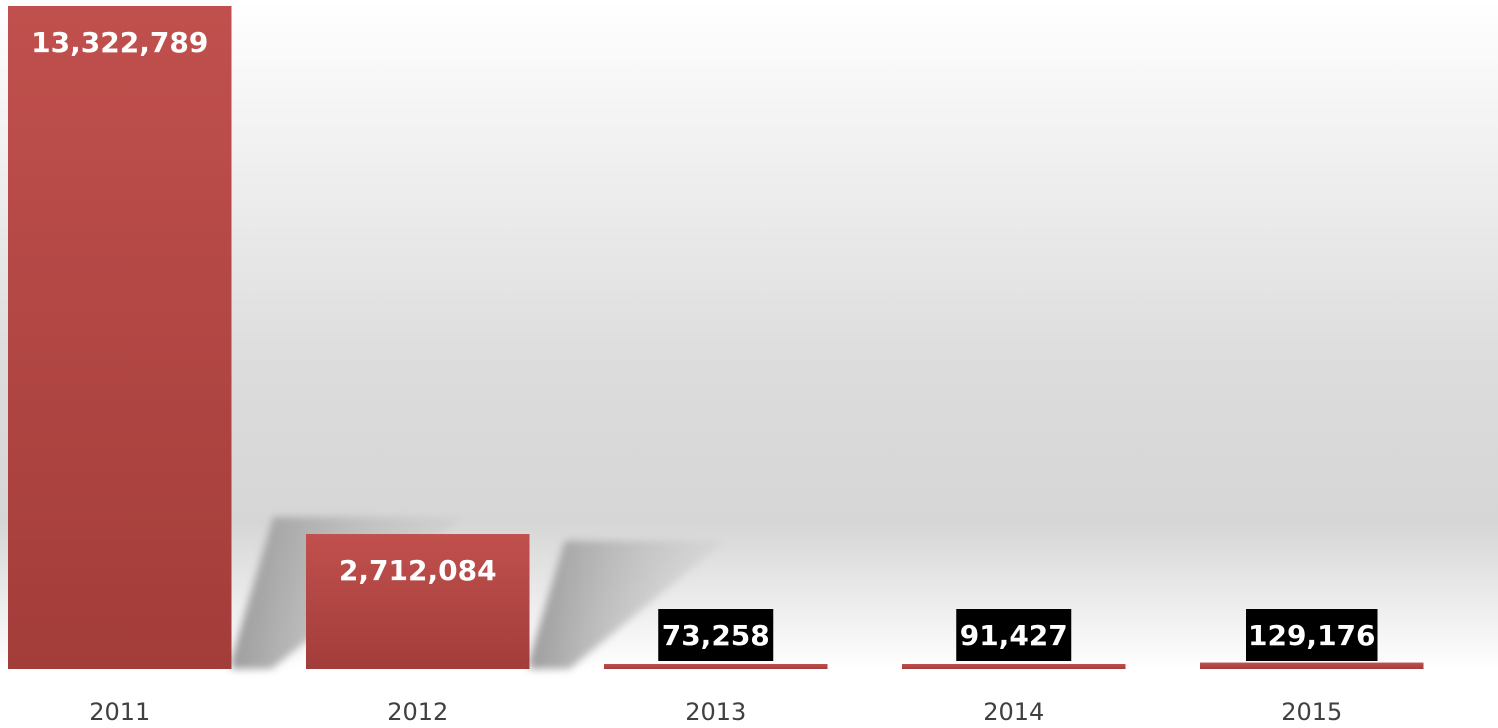 Image resolution: width=1498 pixels, height=728 pixels. Describe the element at coordinates (1014, 666) in the screenshot. I see `bar-2014` at that location.